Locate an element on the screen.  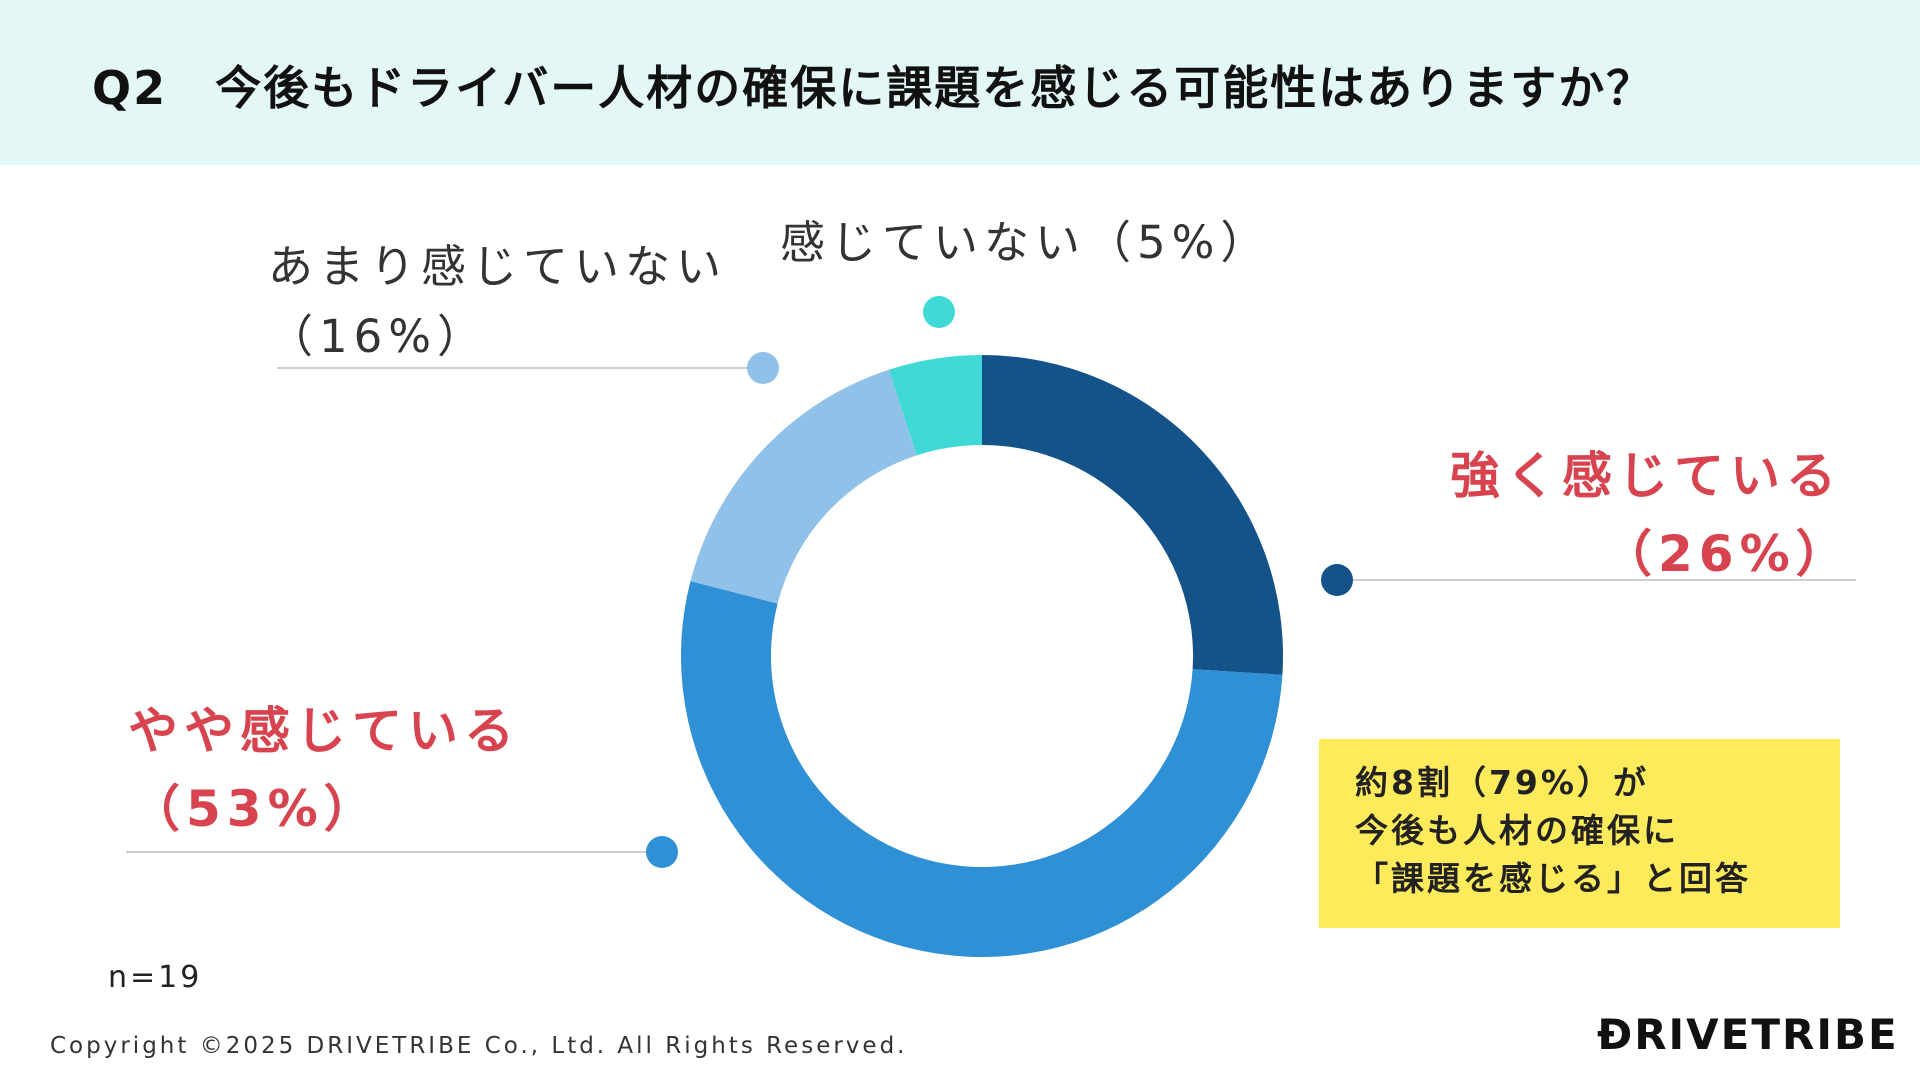
callout-line-2: 今後も人材の確保に is located at coordinates (1517, 830).